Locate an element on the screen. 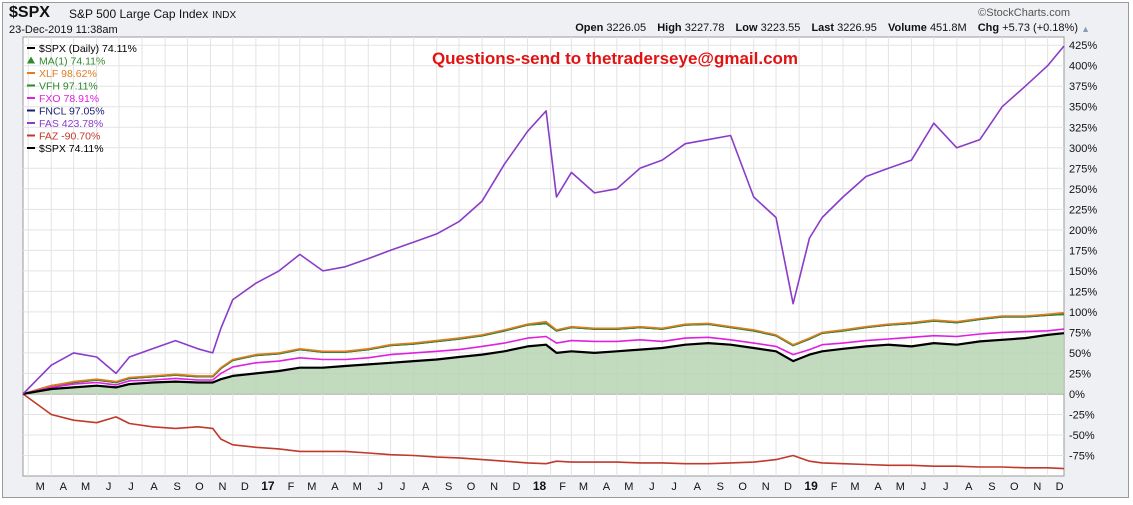 This screenshot has width=1133, height=505. legend-entry-faz: FAZ -90.70% is located at coordinates (69, 137).